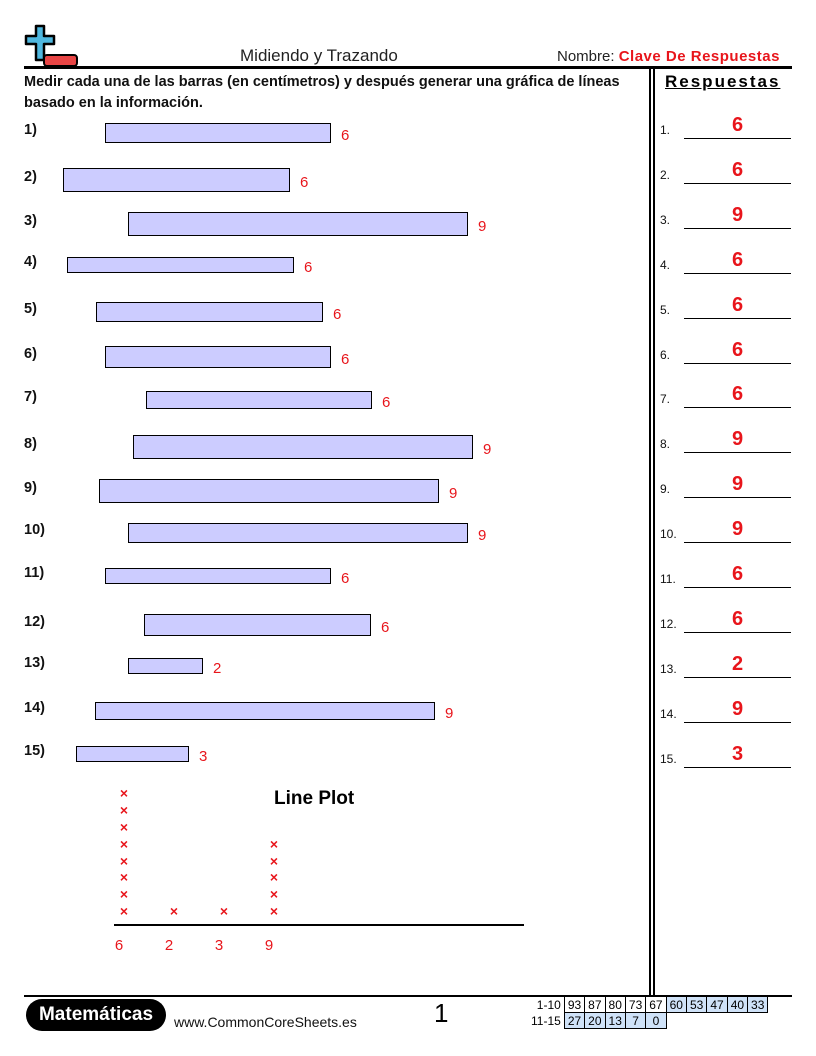 This screenshot has height=1056, width=816. What do you see at coordinates (34, 663) in the screenshot?
I see `question-label: 13)` at bounding box center [34, 663].